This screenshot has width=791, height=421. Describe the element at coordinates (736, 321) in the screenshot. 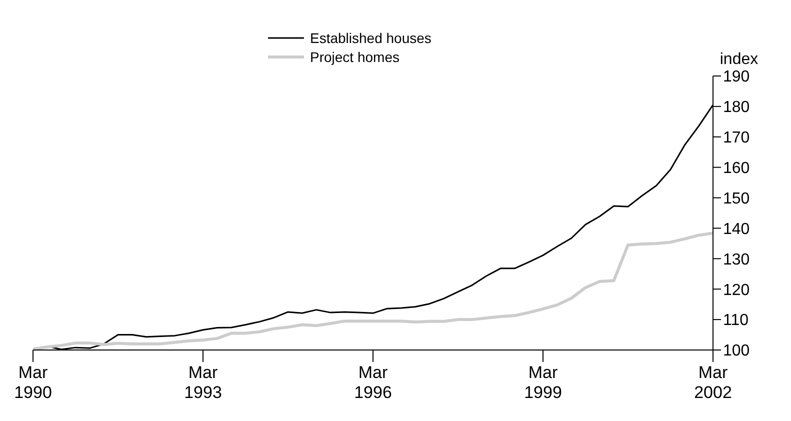

I see `y-tick-label: 110` at that location.